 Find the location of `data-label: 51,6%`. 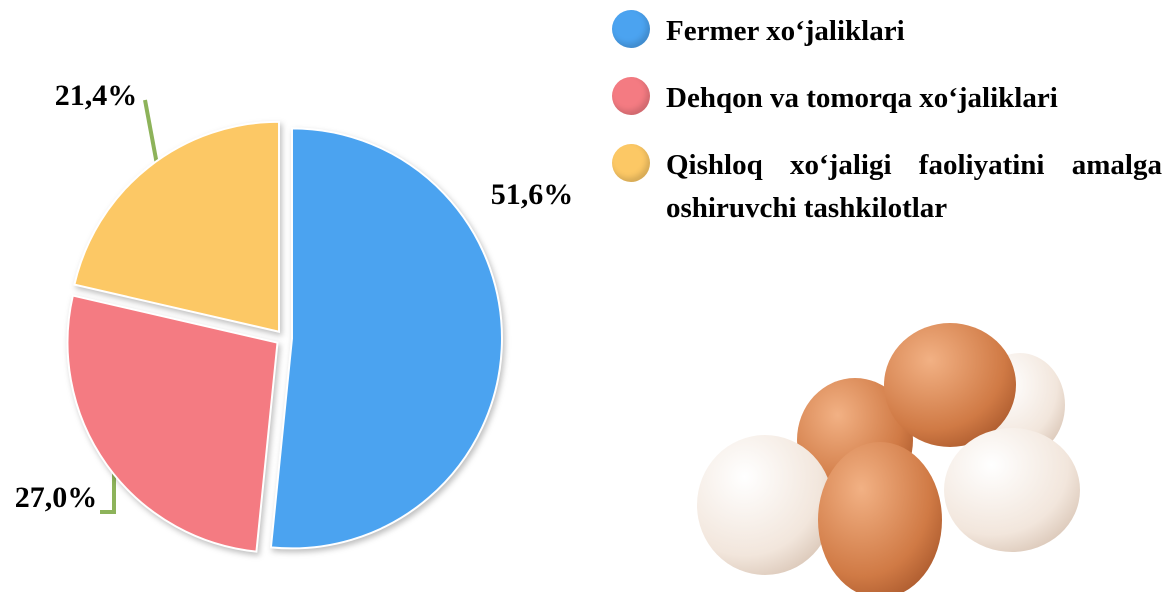

data-label: 51,6% is located at coordinates (532, 194).